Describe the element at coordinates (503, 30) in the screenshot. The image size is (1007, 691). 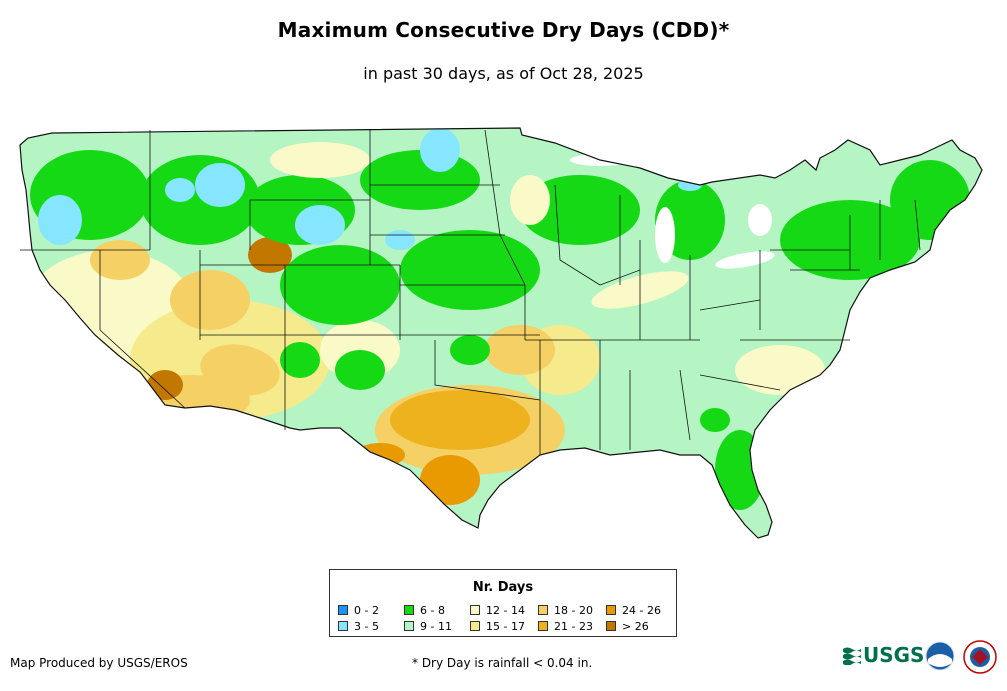
I see `map-title: Maximum Consecutive Dry Days (CDD)*` at that location.